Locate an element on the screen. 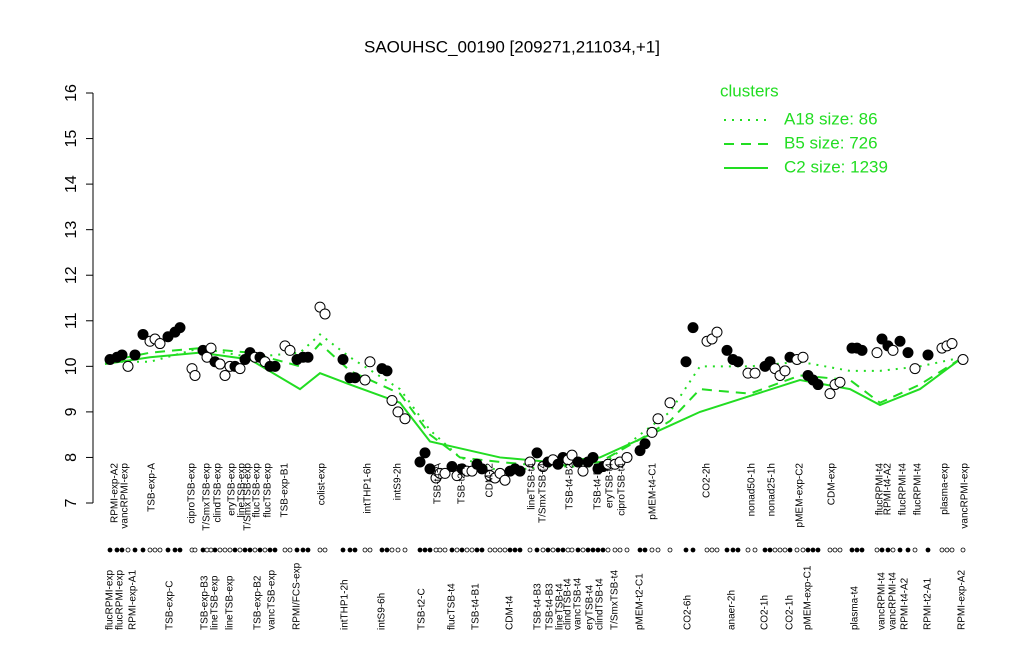 This screenshot has height=645, width=1024. top-sample-label: nonad25-1h is located at coordinates (772, 489).